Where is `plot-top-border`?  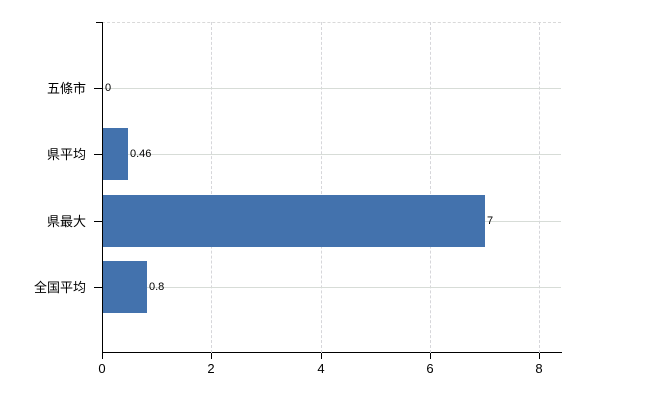 plot-top-border is located at coordinates (331, 22).